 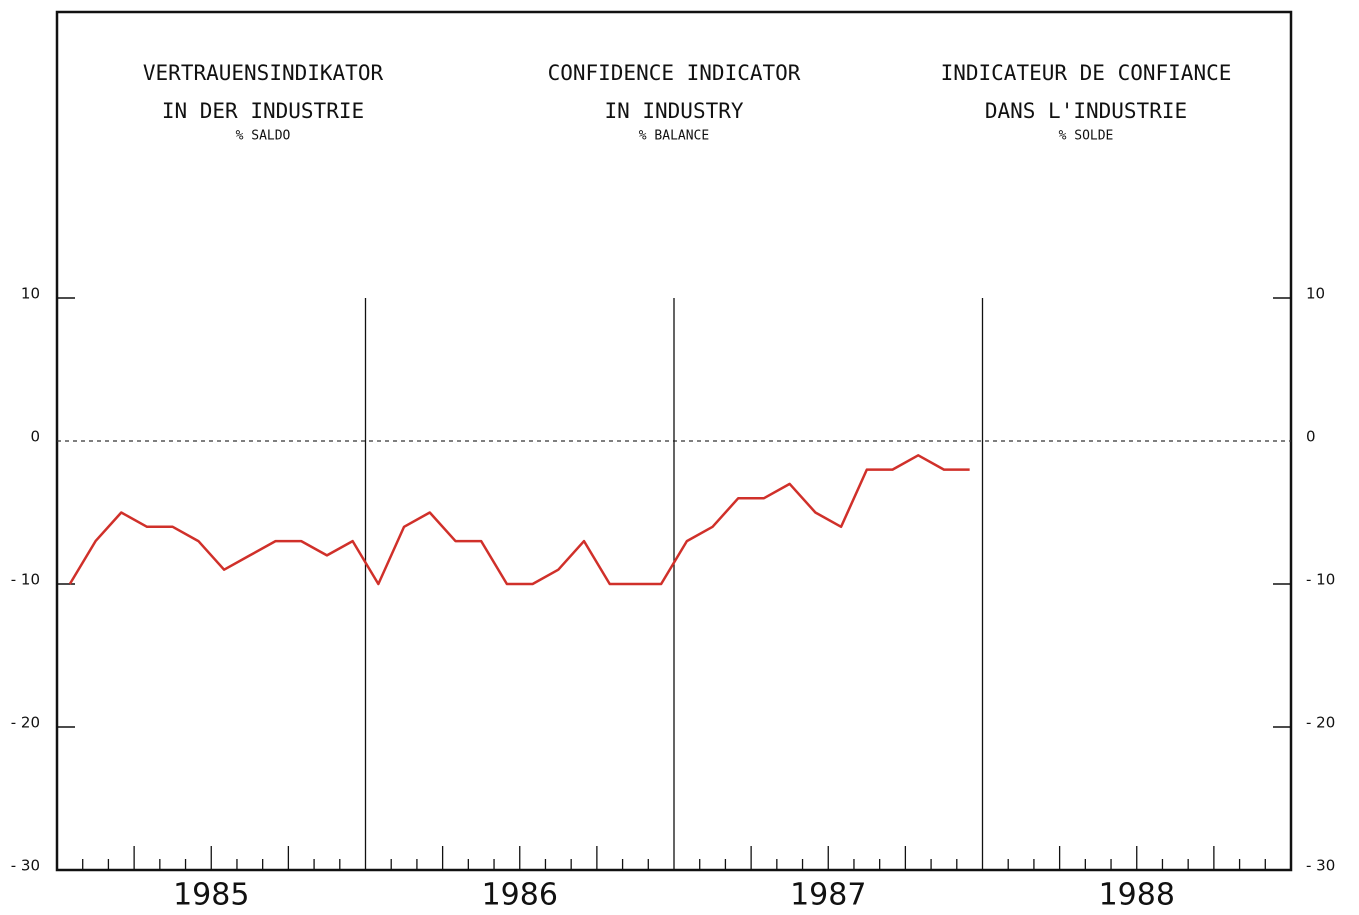 What do you see at coordinates (519, 520) in the screenshot?
I see `data-line` at bounding box center [519, 520].